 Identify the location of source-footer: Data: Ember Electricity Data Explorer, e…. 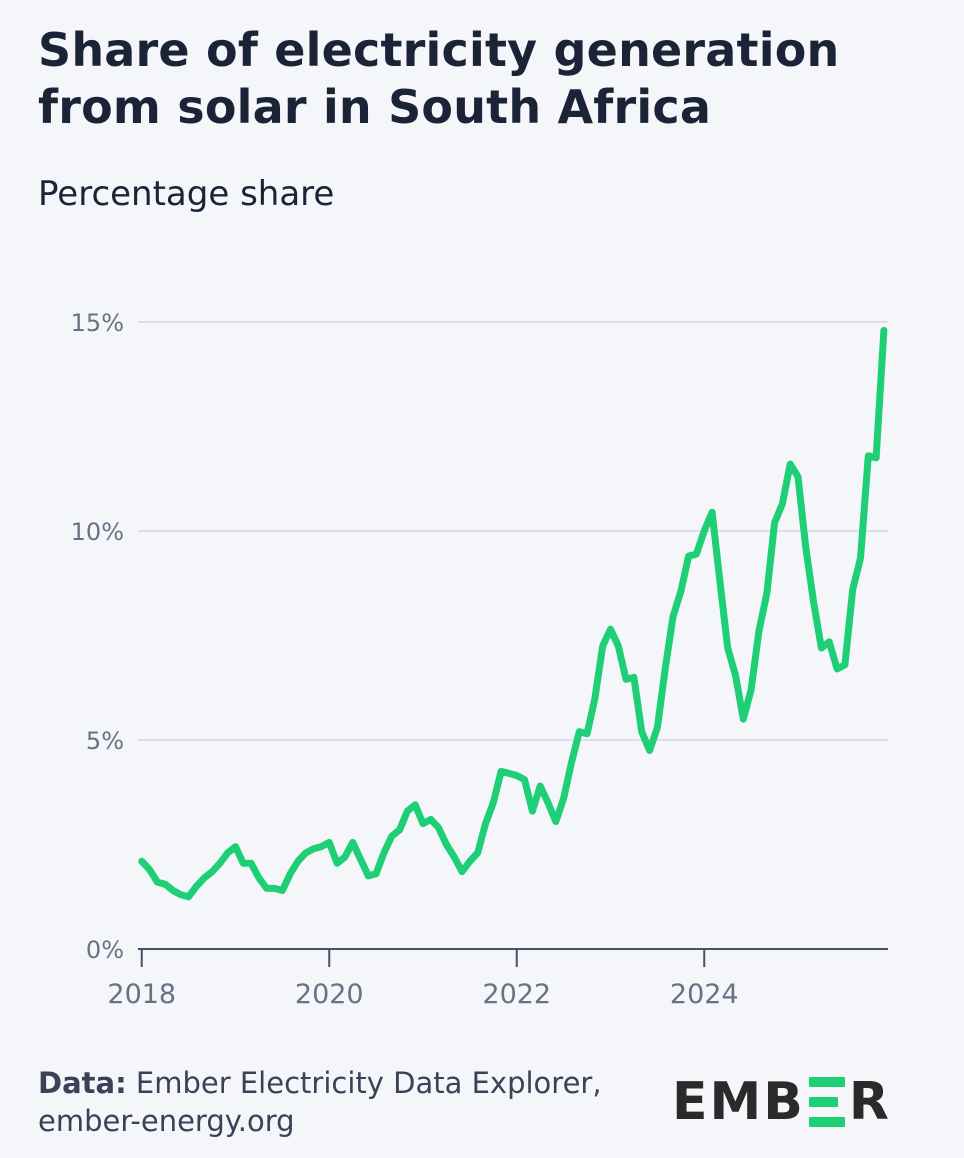
(320, 1102).